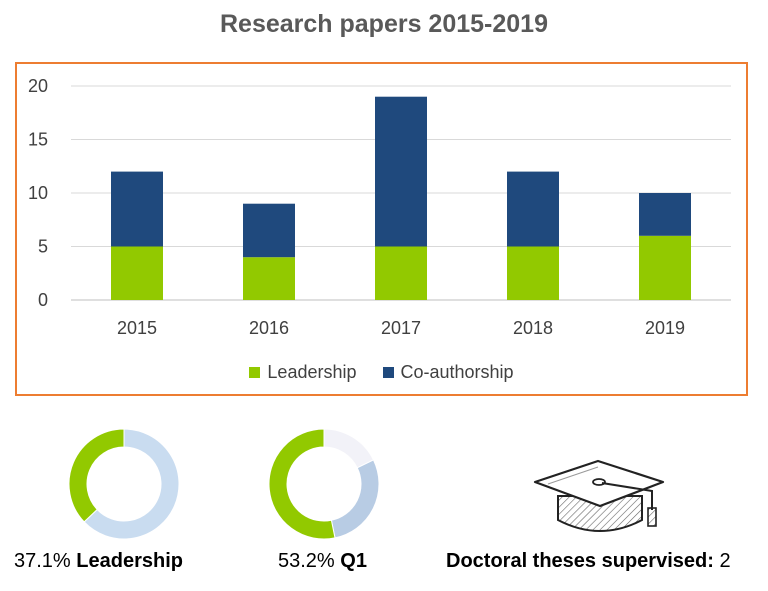 The height and width of the screenshot is (591, 768). I want to click on chart-title: Research papers 2015-2019, so click(383, 24).